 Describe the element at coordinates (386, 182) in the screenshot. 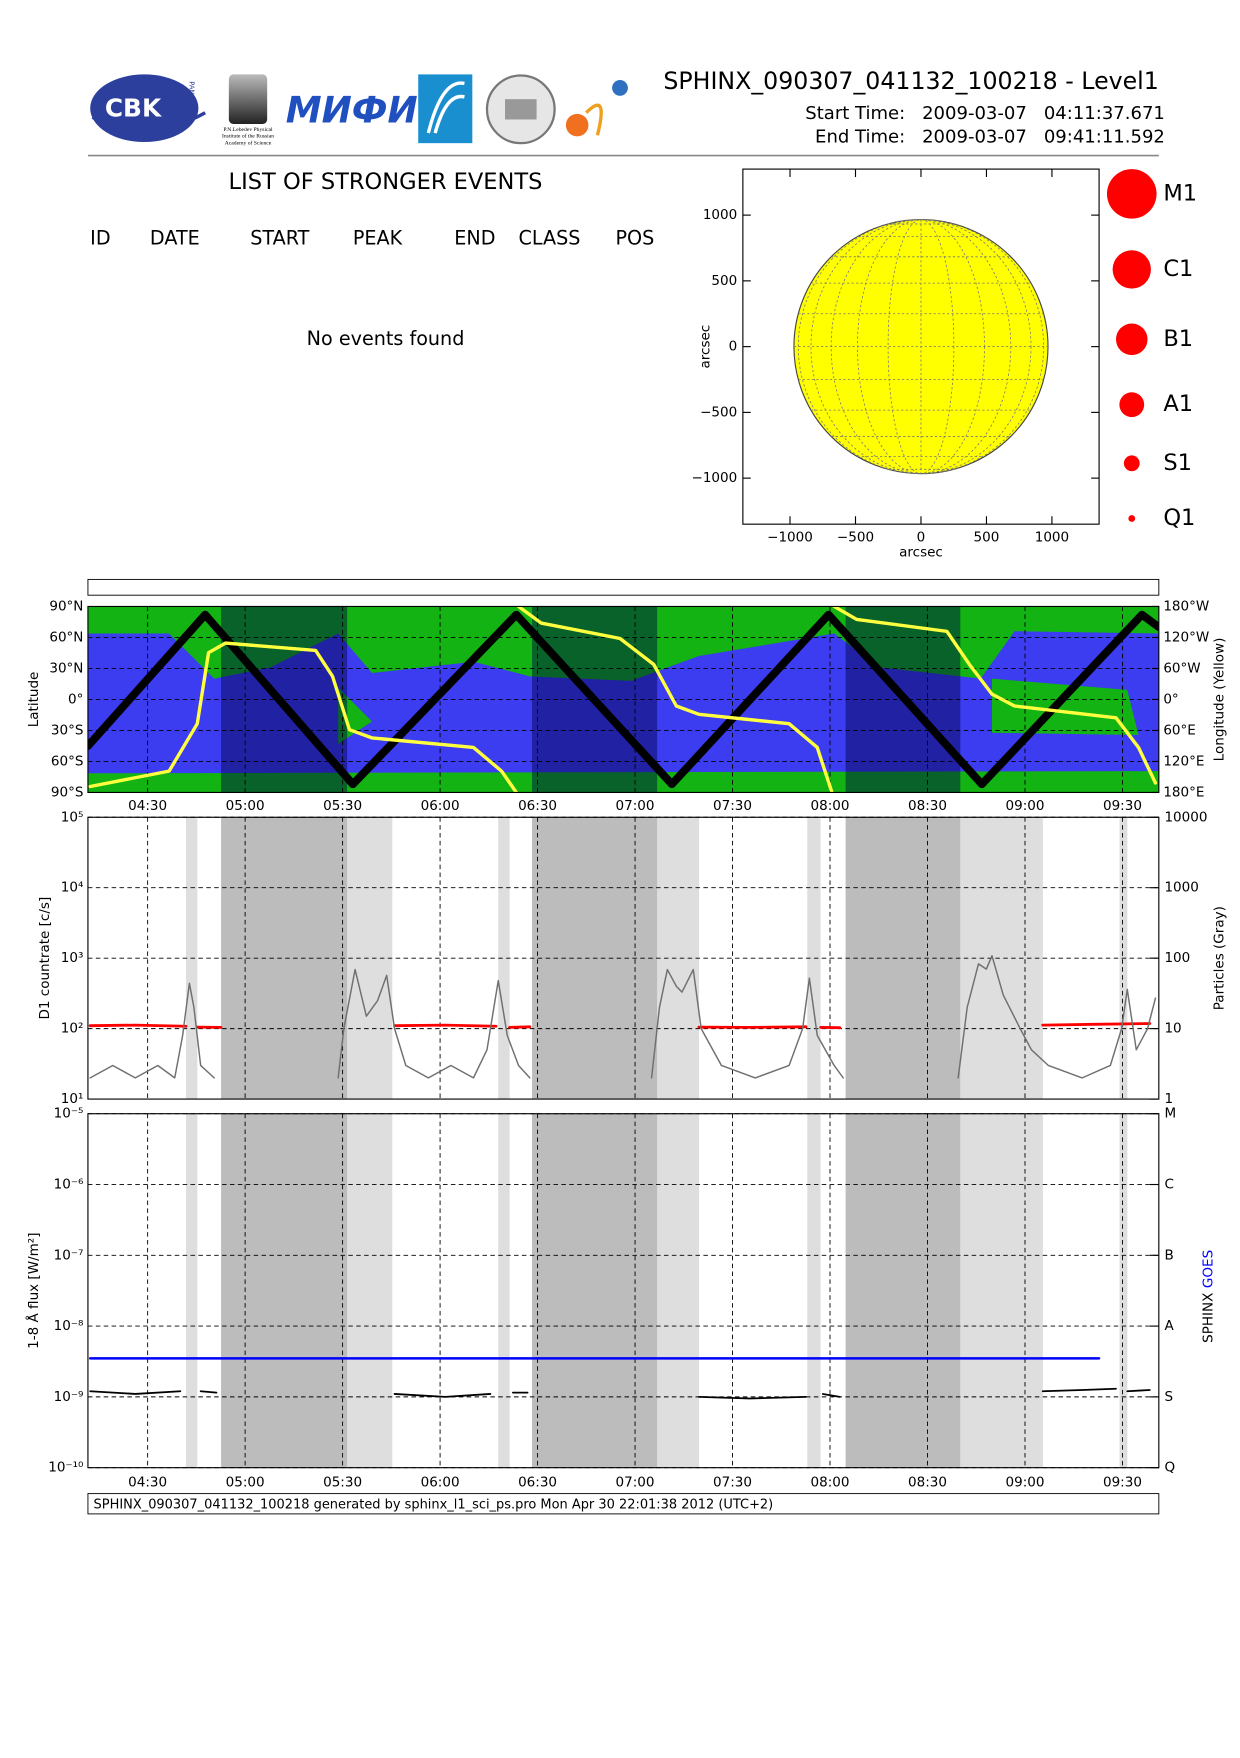

I see `events-title: LIST OF STRONGER EVENTS` at that location.